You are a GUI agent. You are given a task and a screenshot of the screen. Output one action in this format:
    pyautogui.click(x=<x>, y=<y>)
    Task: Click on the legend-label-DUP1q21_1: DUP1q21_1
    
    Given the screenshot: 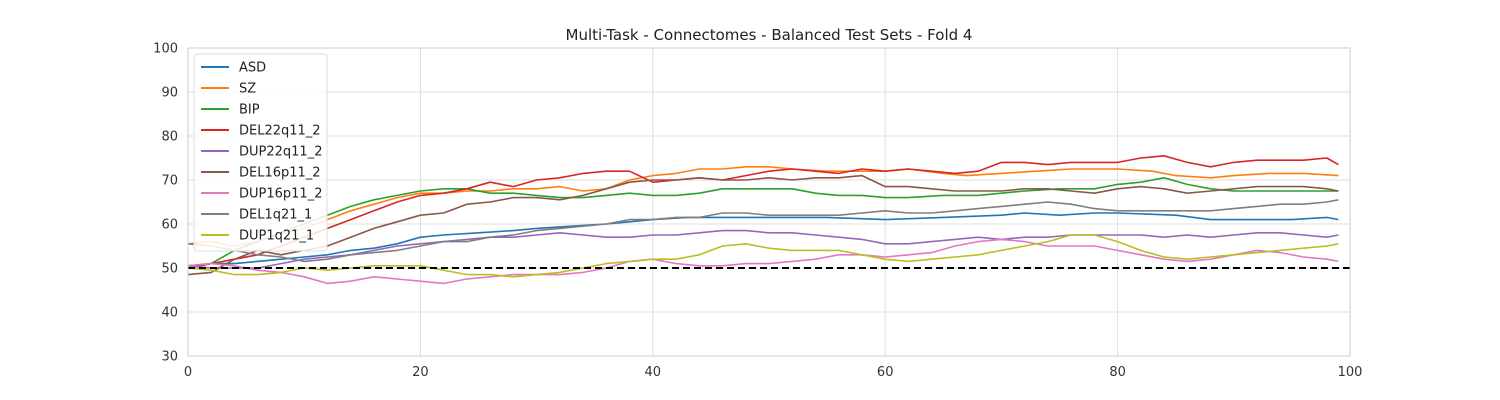 What is the action you would take?
    pyautogui.click(x=276, y=236)
    